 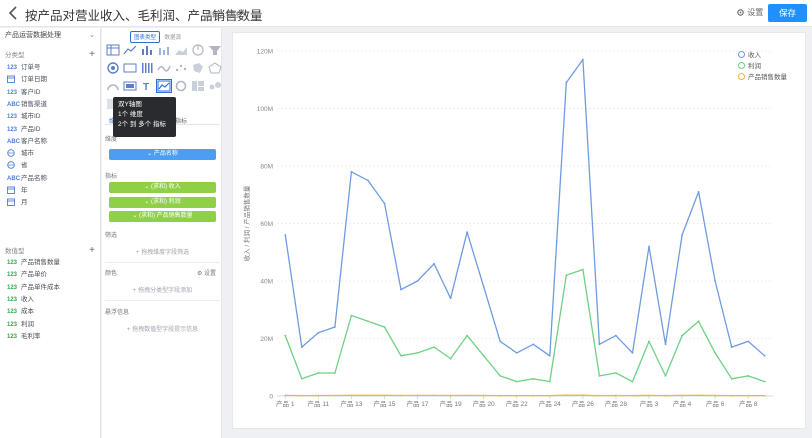 I want to click on chart-type-line-icon, so click(x=130, y=50).